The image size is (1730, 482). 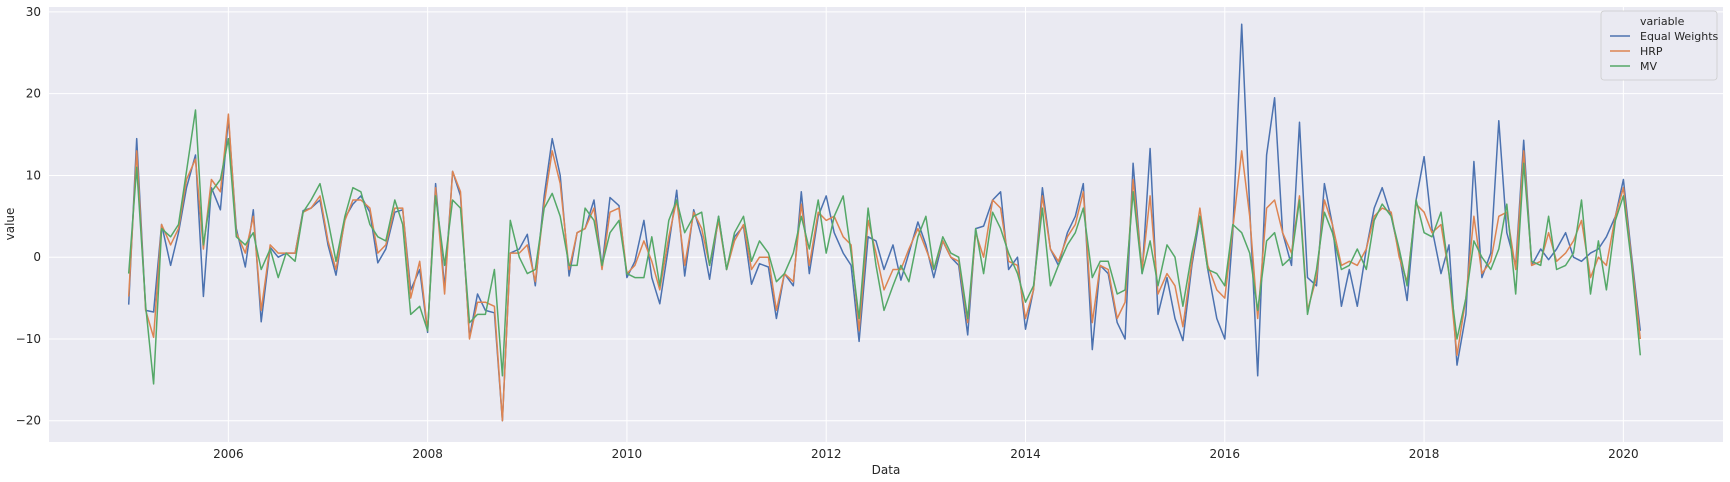 What do you see at coordinates (427, 454) in the screenshot?
I see `x-tick-label: 2008` at bounding box center [427, 454].